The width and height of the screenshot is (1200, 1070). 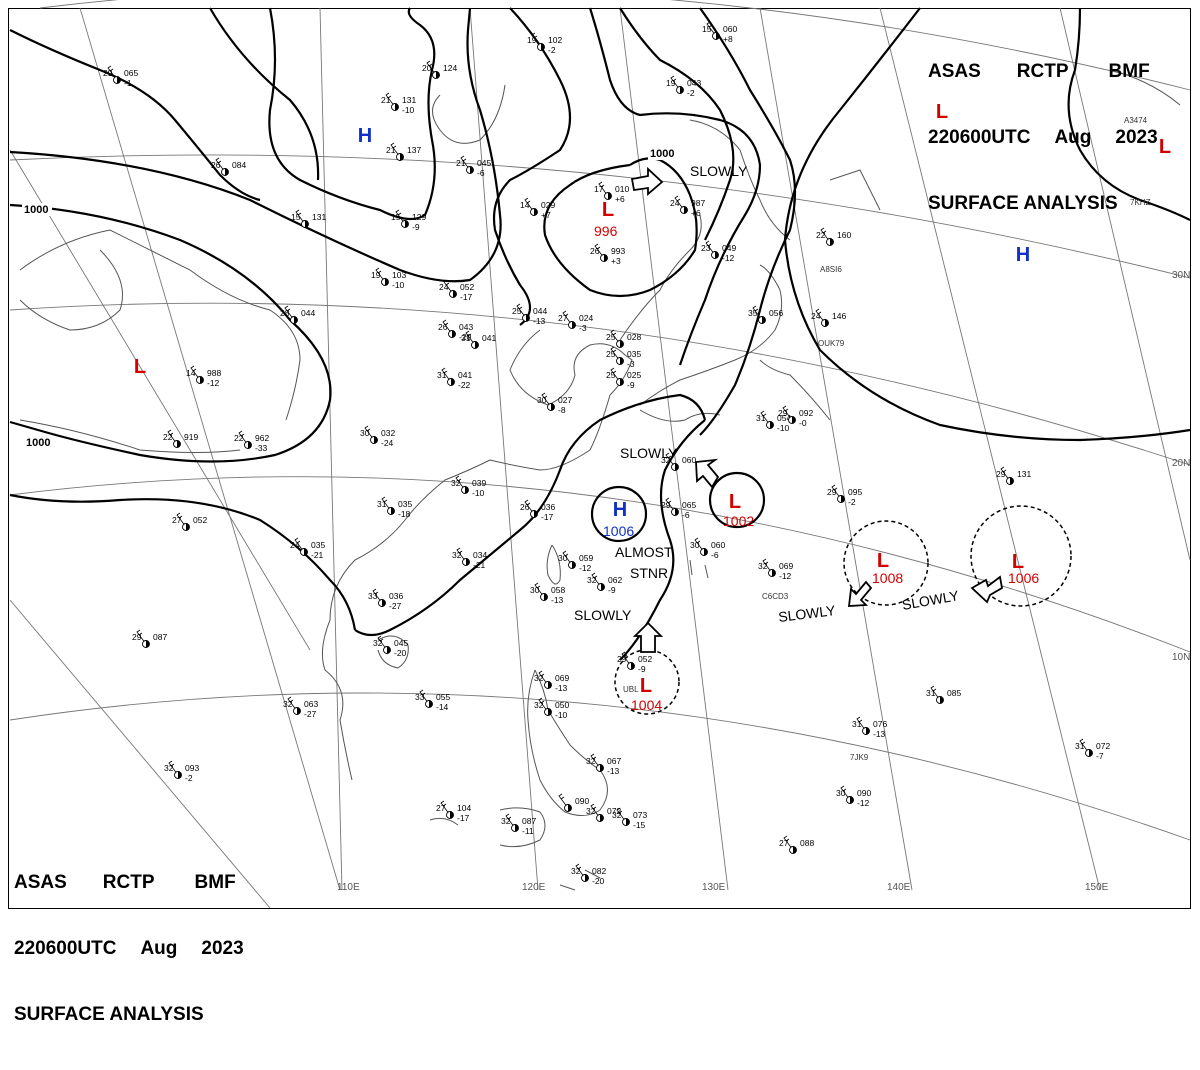 I want to click on station-pressure-tendency: -9, so click(x=631, y=385).